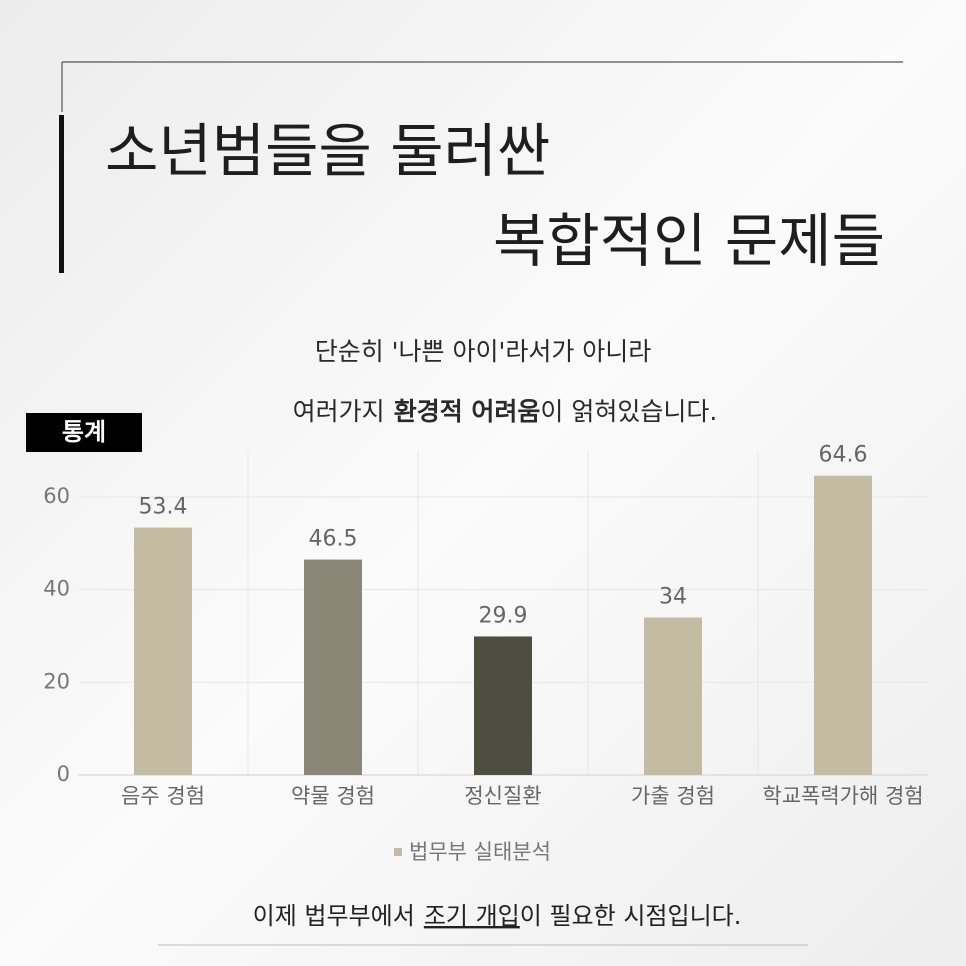 This screenshot has width=966, height=966. Describe the element at coordinates (628, 411) in the screenshot. I see `intro-tail: 이 얽혀있습니다.` at that location.